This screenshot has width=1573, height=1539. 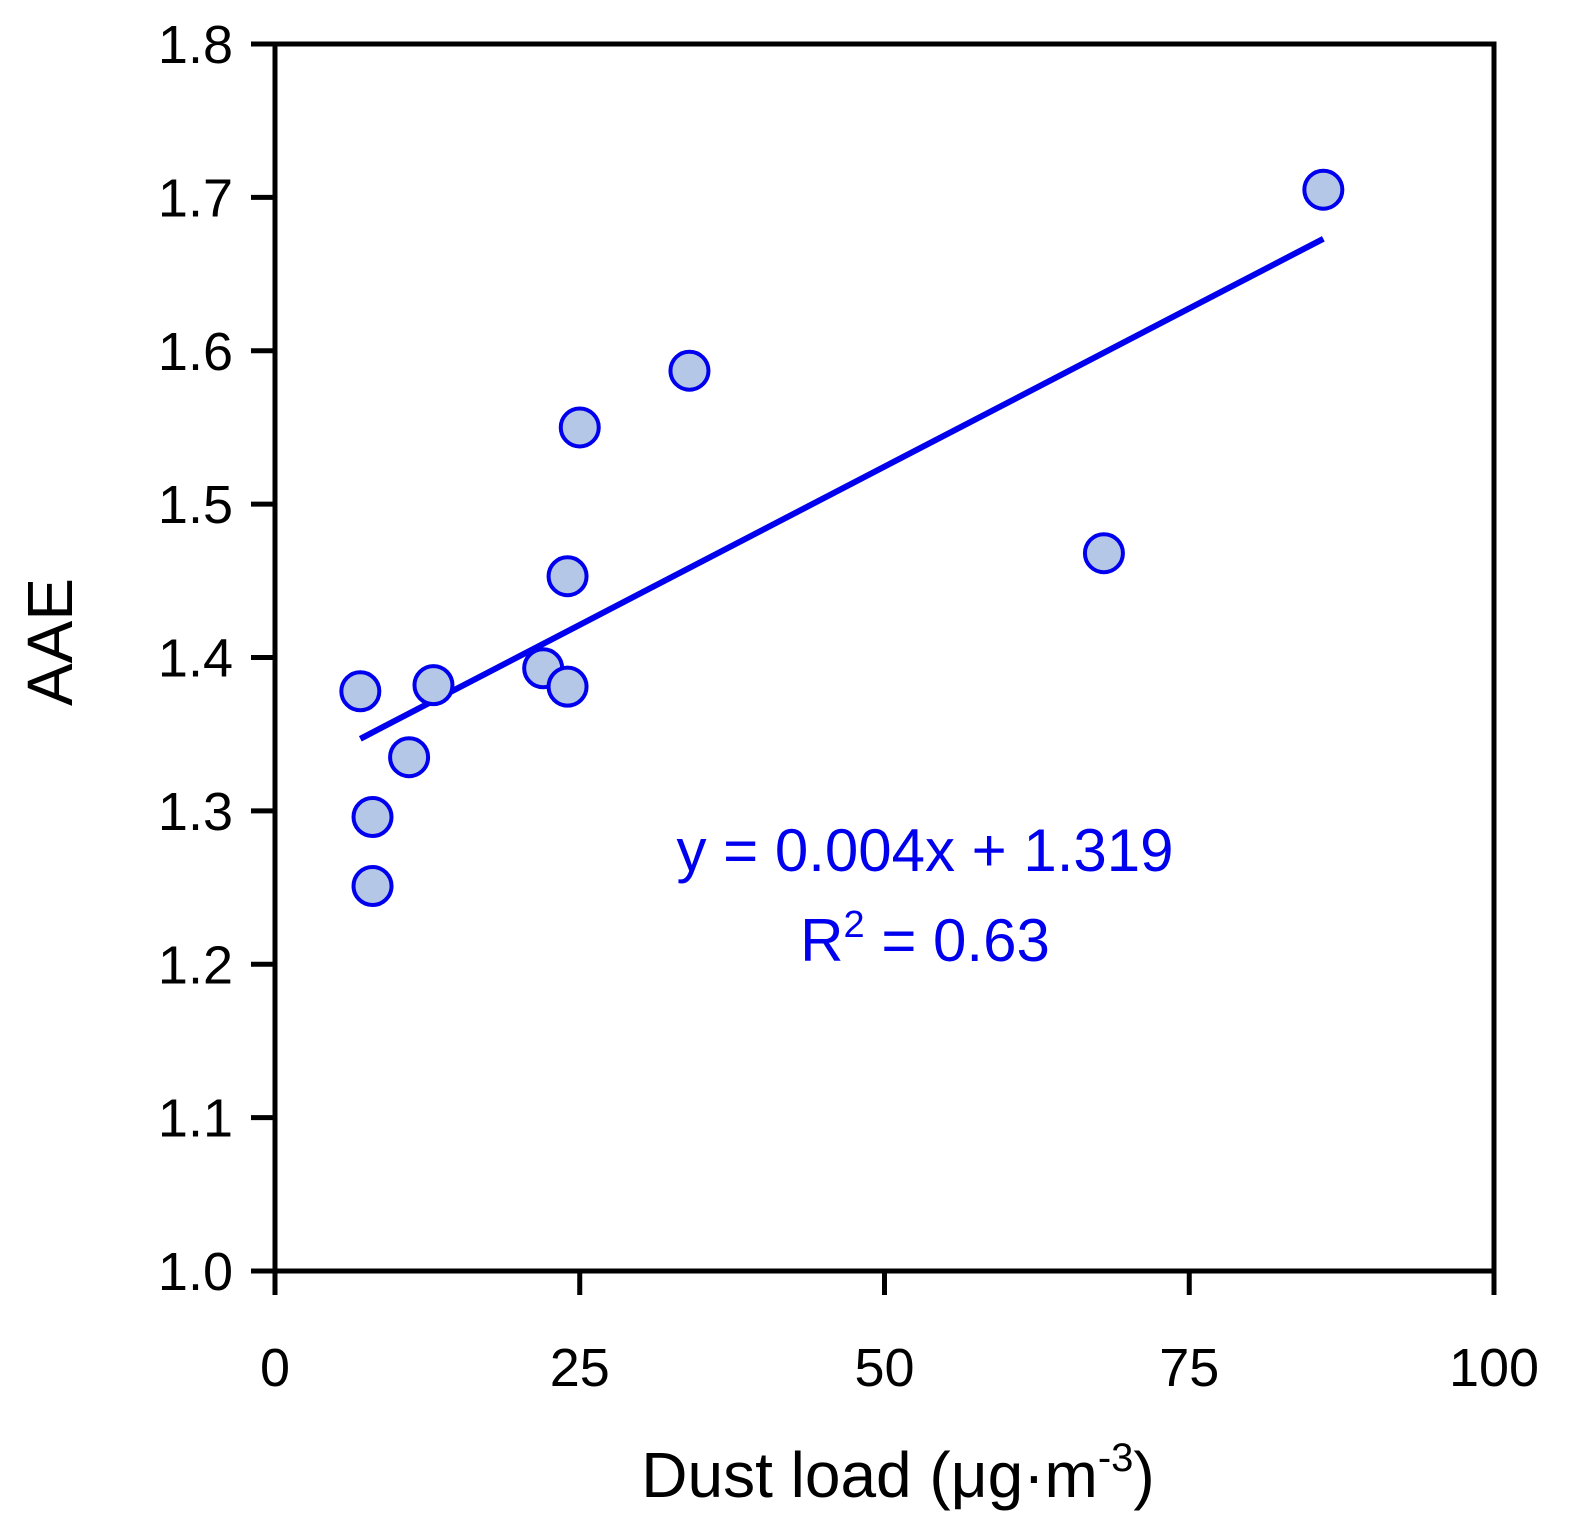 What do you see at coordinates (821, 940) in the screenshot?
I see `r-squared-prefix: R` at bounding box center [821, 940].